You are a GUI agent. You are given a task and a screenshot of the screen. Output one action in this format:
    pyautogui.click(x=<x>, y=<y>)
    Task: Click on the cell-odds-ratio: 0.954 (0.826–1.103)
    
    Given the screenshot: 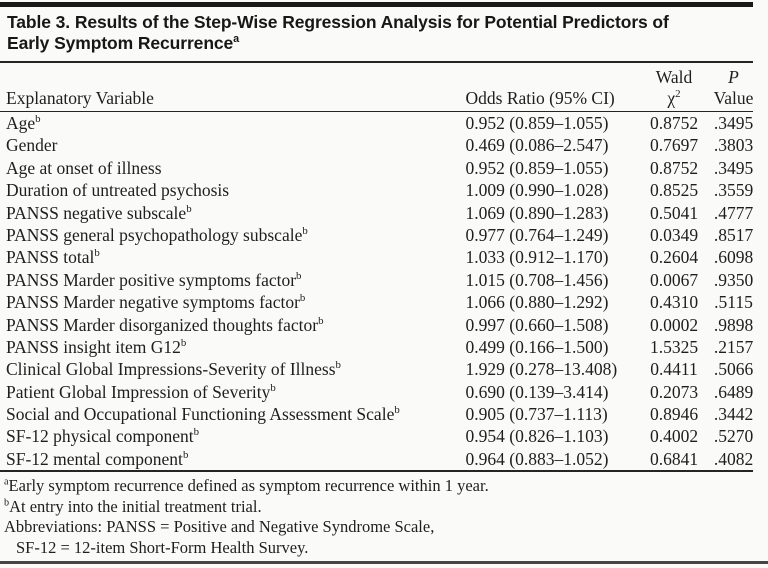 What is the action you would take?
    pyautogui.click(x=537, y=436)
    